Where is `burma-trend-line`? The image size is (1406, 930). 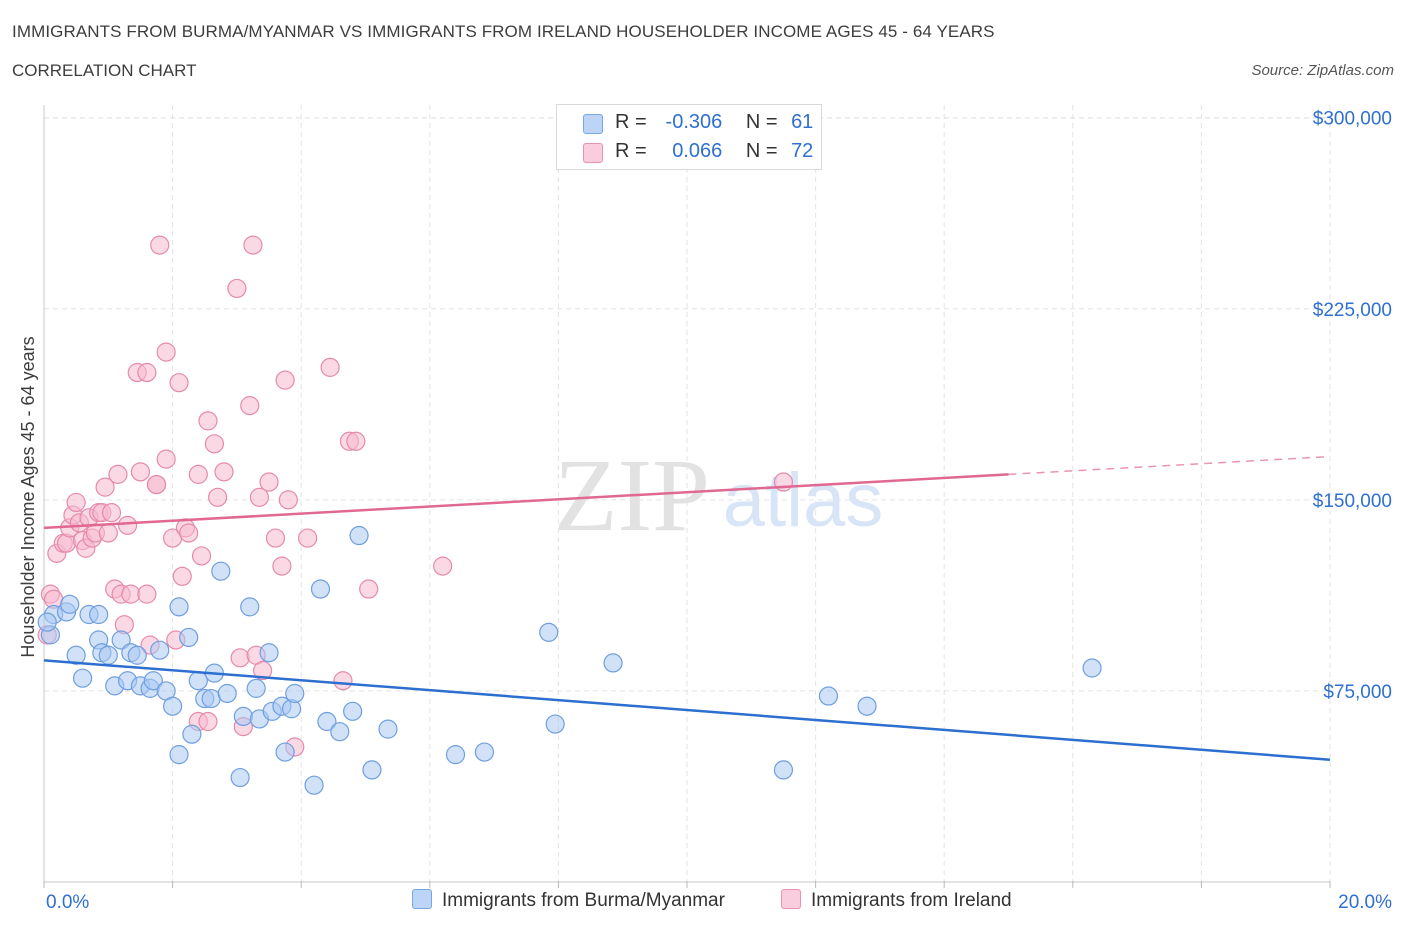 burma-trend-line is located at coordinates (687, 710).